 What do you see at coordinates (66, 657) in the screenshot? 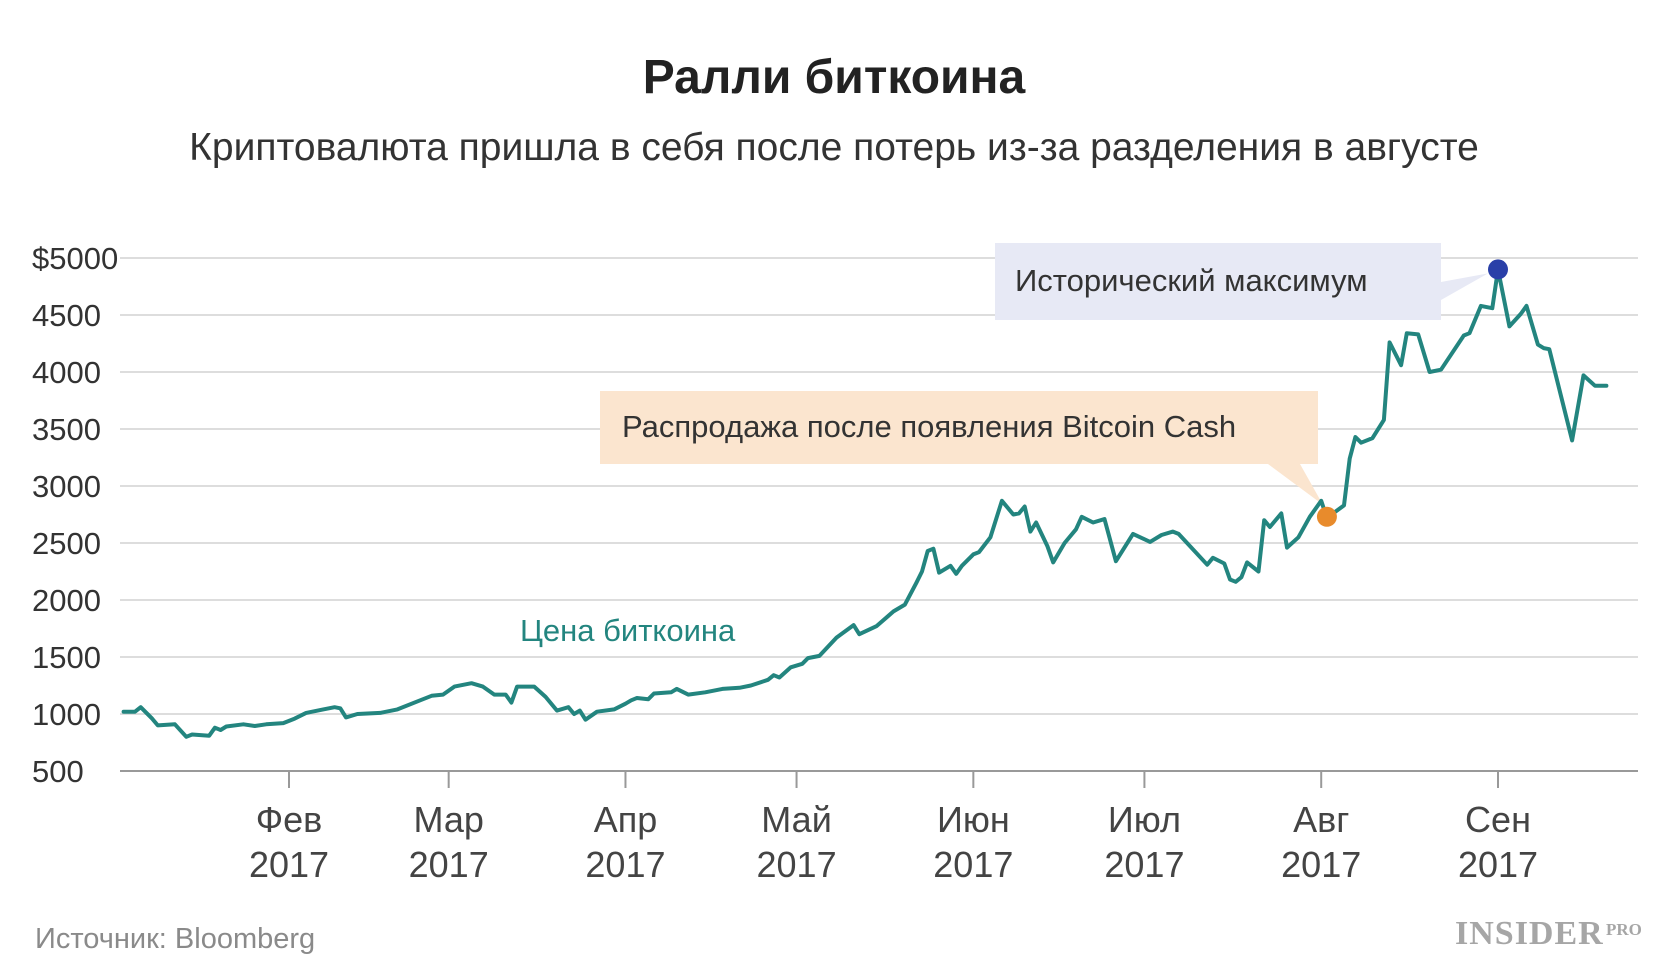
I see `y-tick-label: 1500` at bounding box center [66, 657].